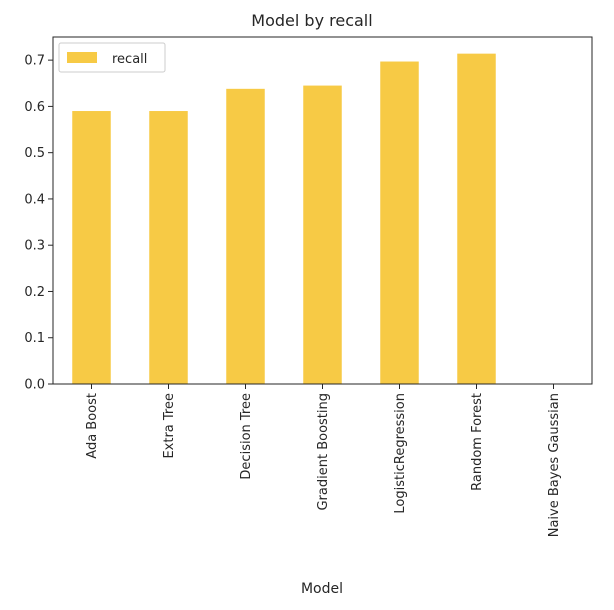  What do you see at coordinates (34, 246) in the screenshot?
I see `y-tick-label: 0.3` at bounding box center [34, 246].